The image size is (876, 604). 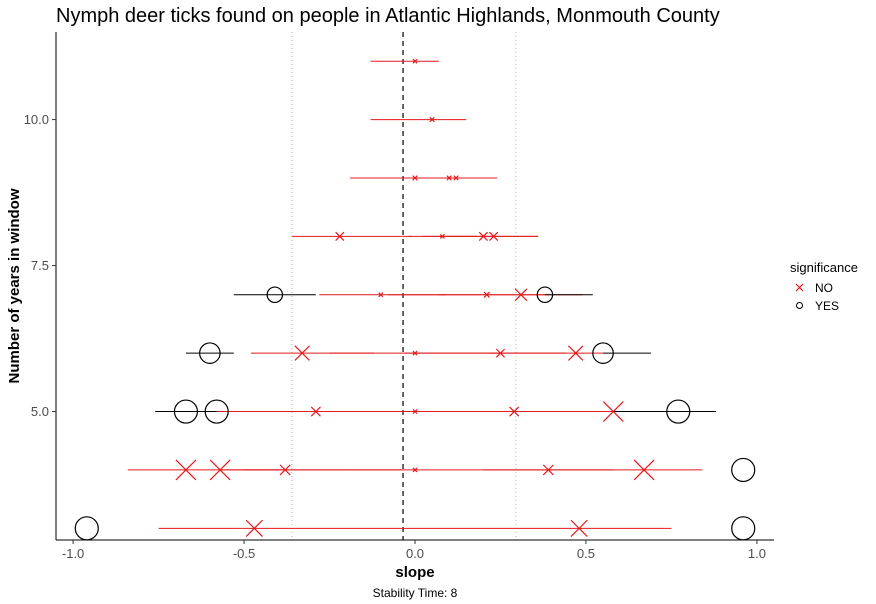 I want to click on y-tick-label: 7.5, so click(x=40, y=265).